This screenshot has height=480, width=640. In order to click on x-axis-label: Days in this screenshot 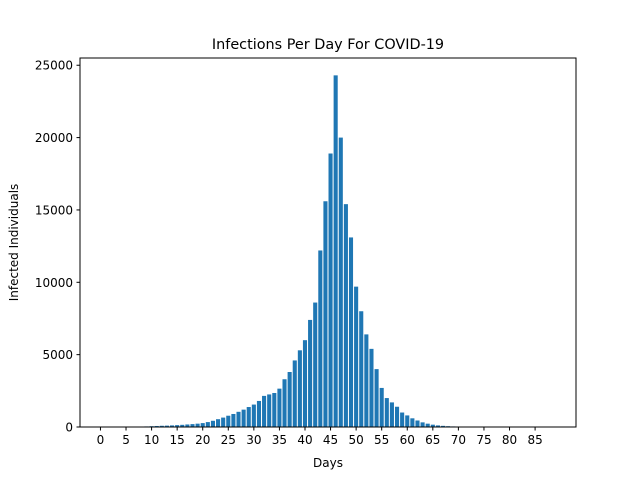, I will do `click(328, 463)`.